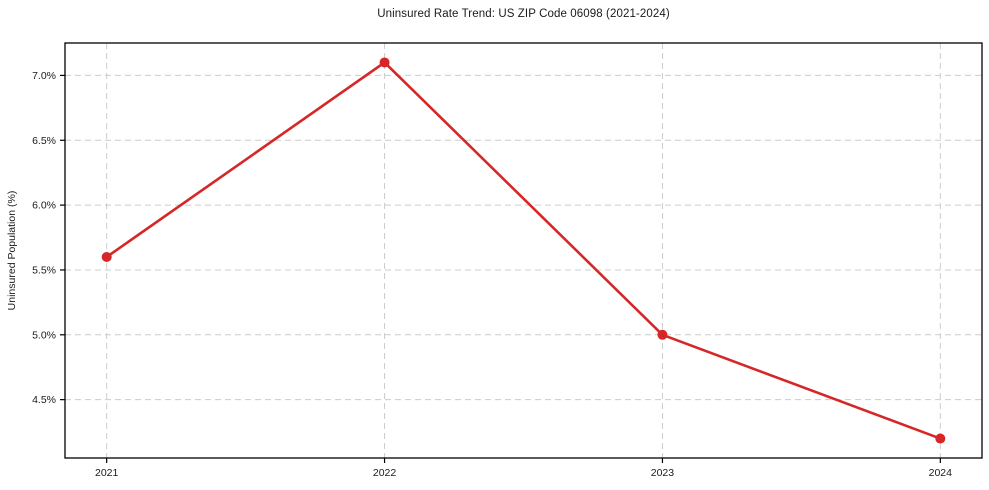 Image resolution: width=989 pixels, height=490 pixels. Describe the element at coordinates (663, 473) in the screenshot. I see `x-tick-label: 2023` at that location.